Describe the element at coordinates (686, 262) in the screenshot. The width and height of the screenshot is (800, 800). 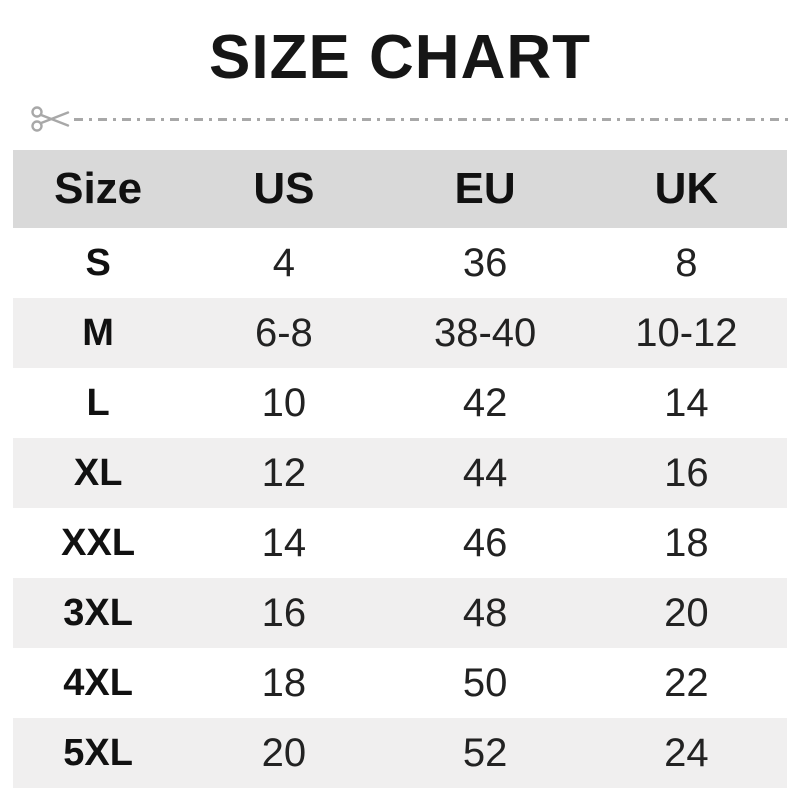
I see `uk-cell: 8` at that location.